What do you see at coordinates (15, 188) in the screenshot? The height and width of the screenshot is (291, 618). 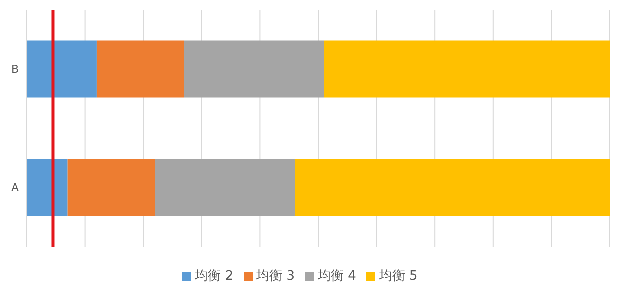 I see `y-tick-label: A` at bounding box center [15, 188].